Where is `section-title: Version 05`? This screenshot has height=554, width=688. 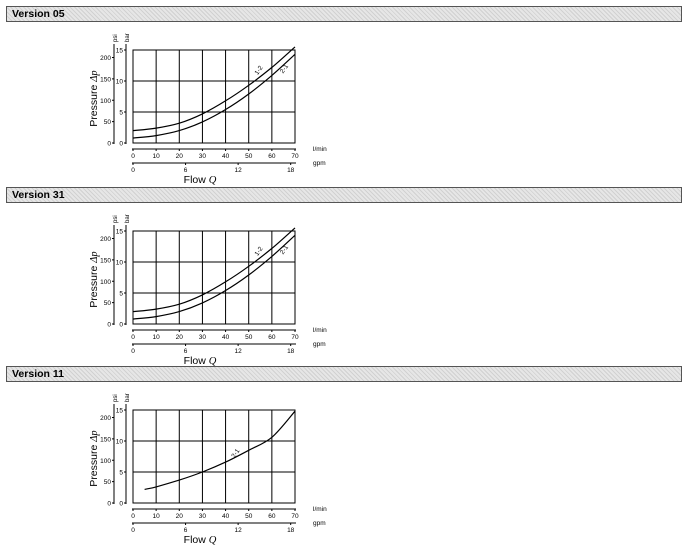
section-title: Version 05 is located at coordinates (38, 14).